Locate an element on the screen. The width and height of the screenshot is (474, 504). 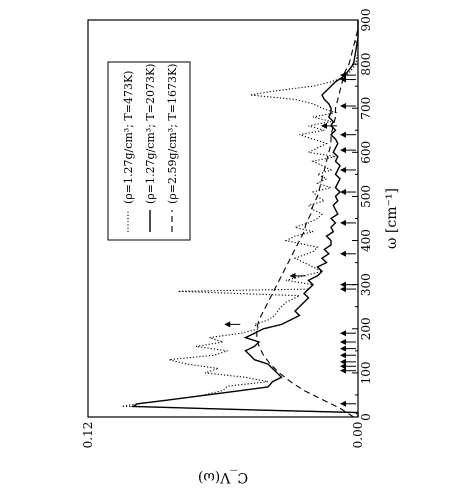
legend-label-3: (ρ=2.59g/cm³; T=1673K) is located at coordinates (172, 134).